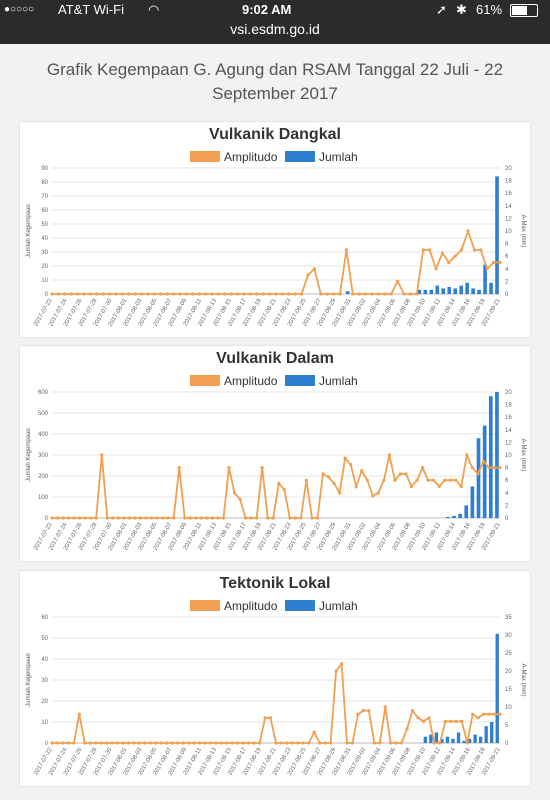 The height and width of the screenshot is (800, 550). Describe the element at coordinates (276, 702) in the screenshot. I see `amplitudo-line` at that location.